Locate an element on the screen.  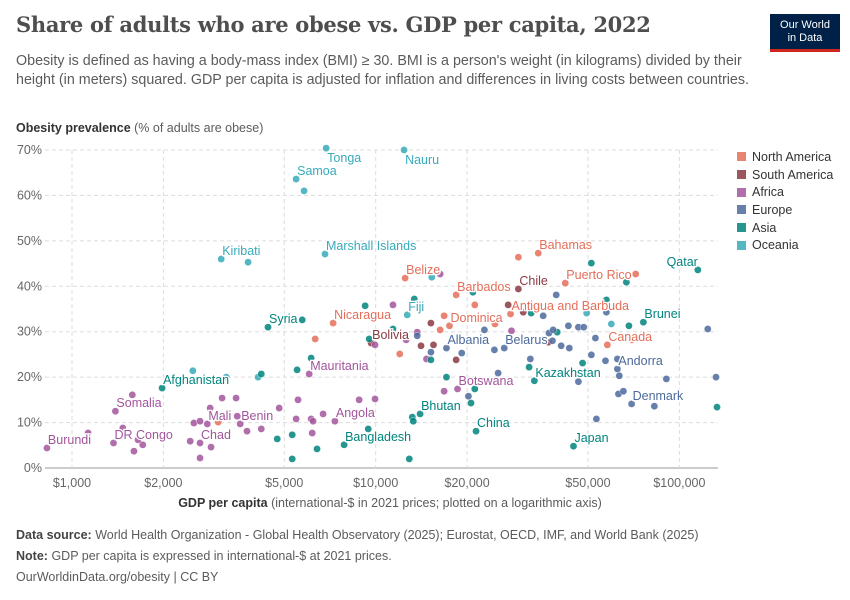
legend-item: Asia is located at coordinates (785, 228).